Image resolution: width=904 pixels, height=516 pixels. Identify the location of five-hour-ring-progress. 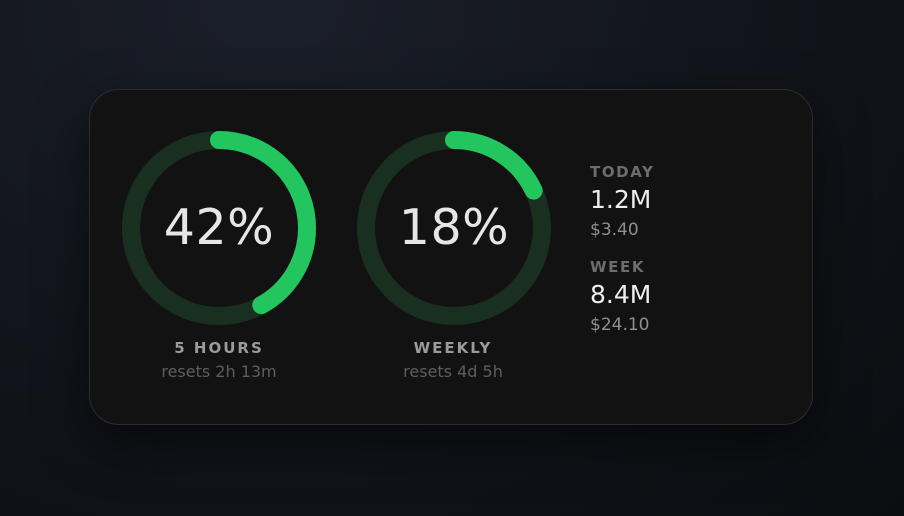
(219, 228).